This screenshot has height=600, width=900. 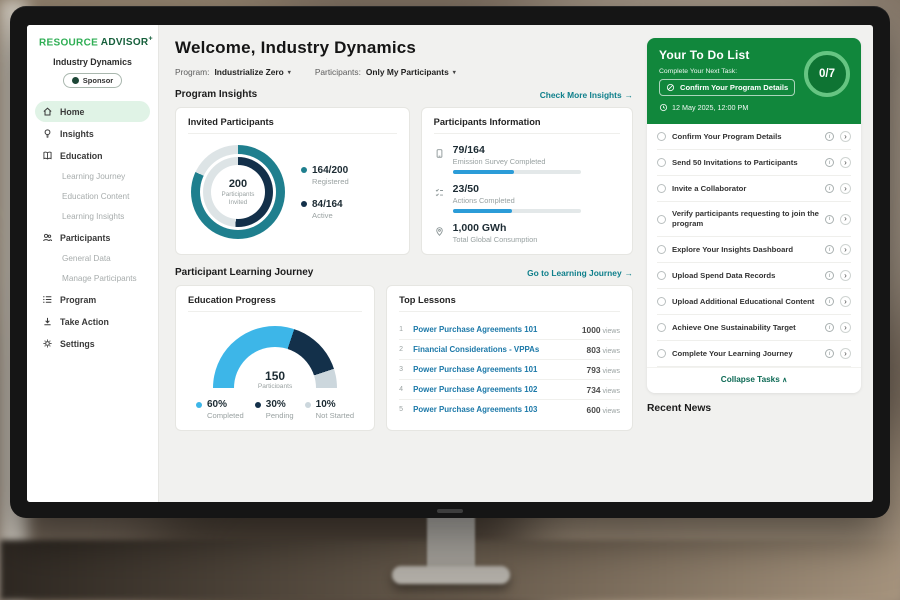 I want to click on sidebar-item-participants: Participants, so click(x=92, y=237).